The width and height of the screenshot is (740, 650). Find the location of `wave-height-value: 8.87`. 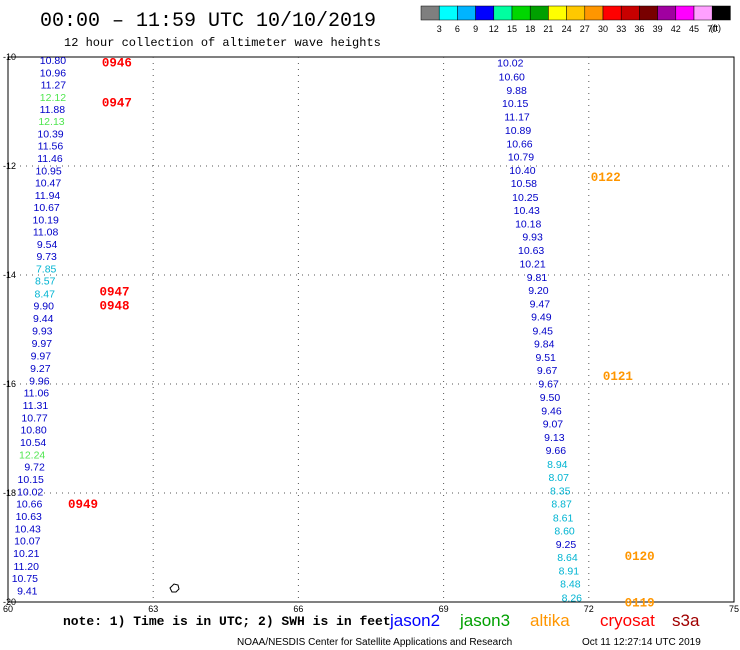

wave-height-value: 8.87 is located at coordinates (561, 505).